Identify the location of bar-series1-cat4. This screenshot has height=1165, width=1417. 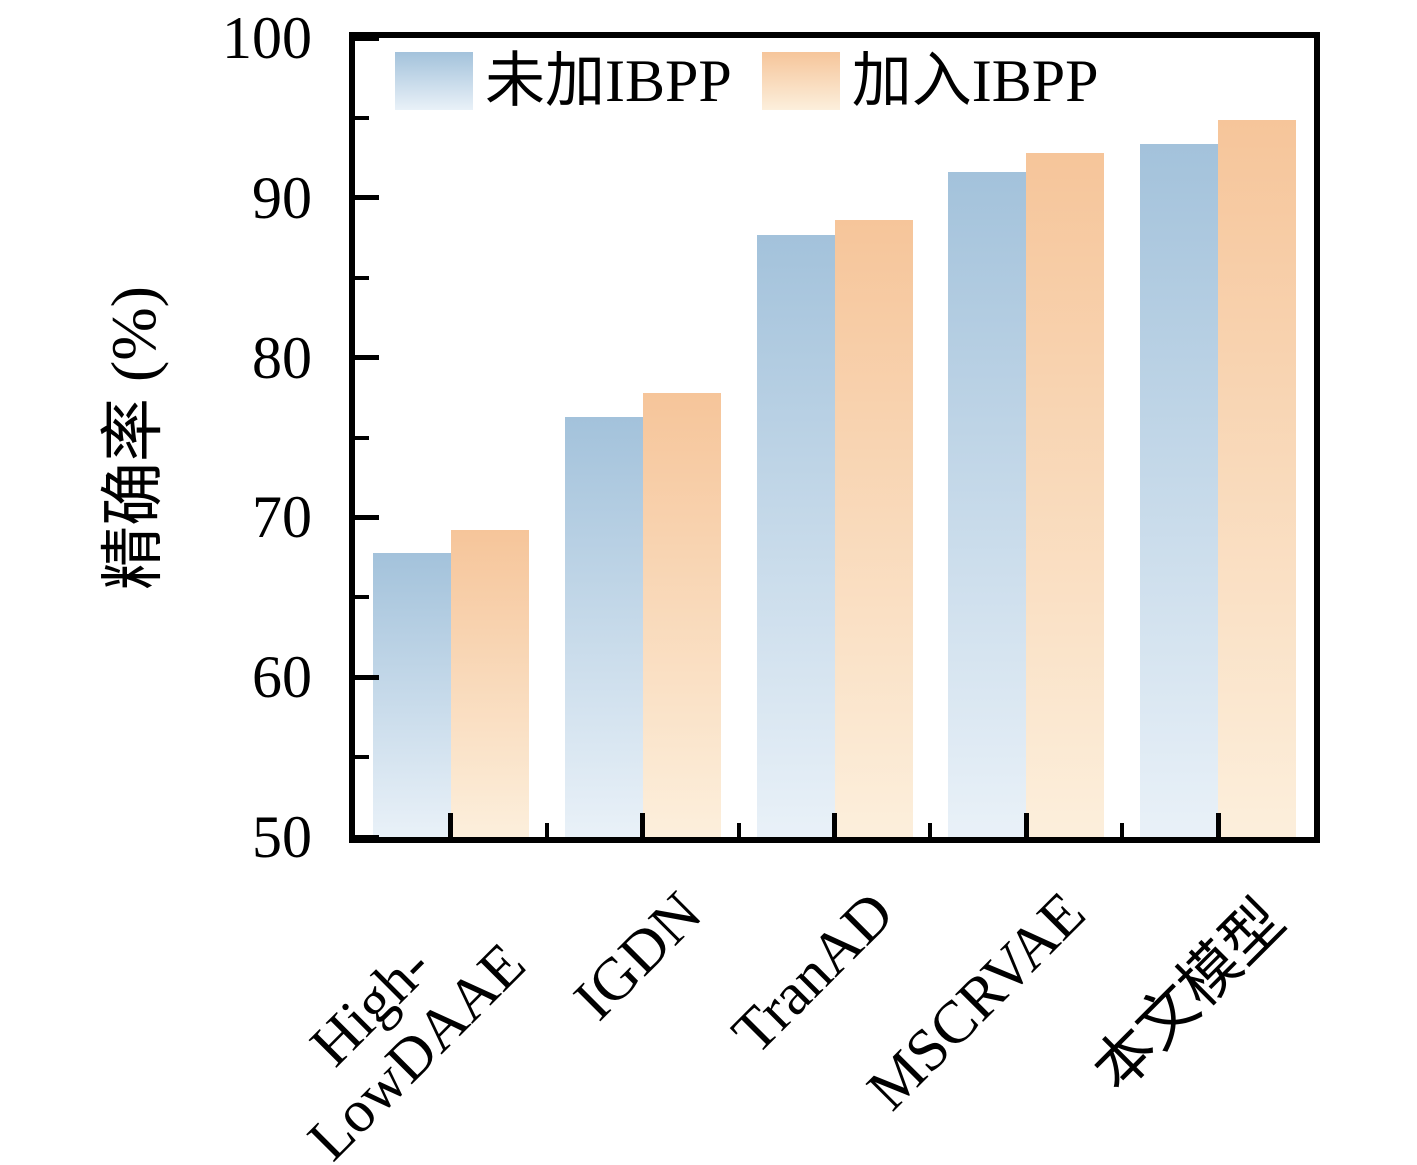
(1257, 478).